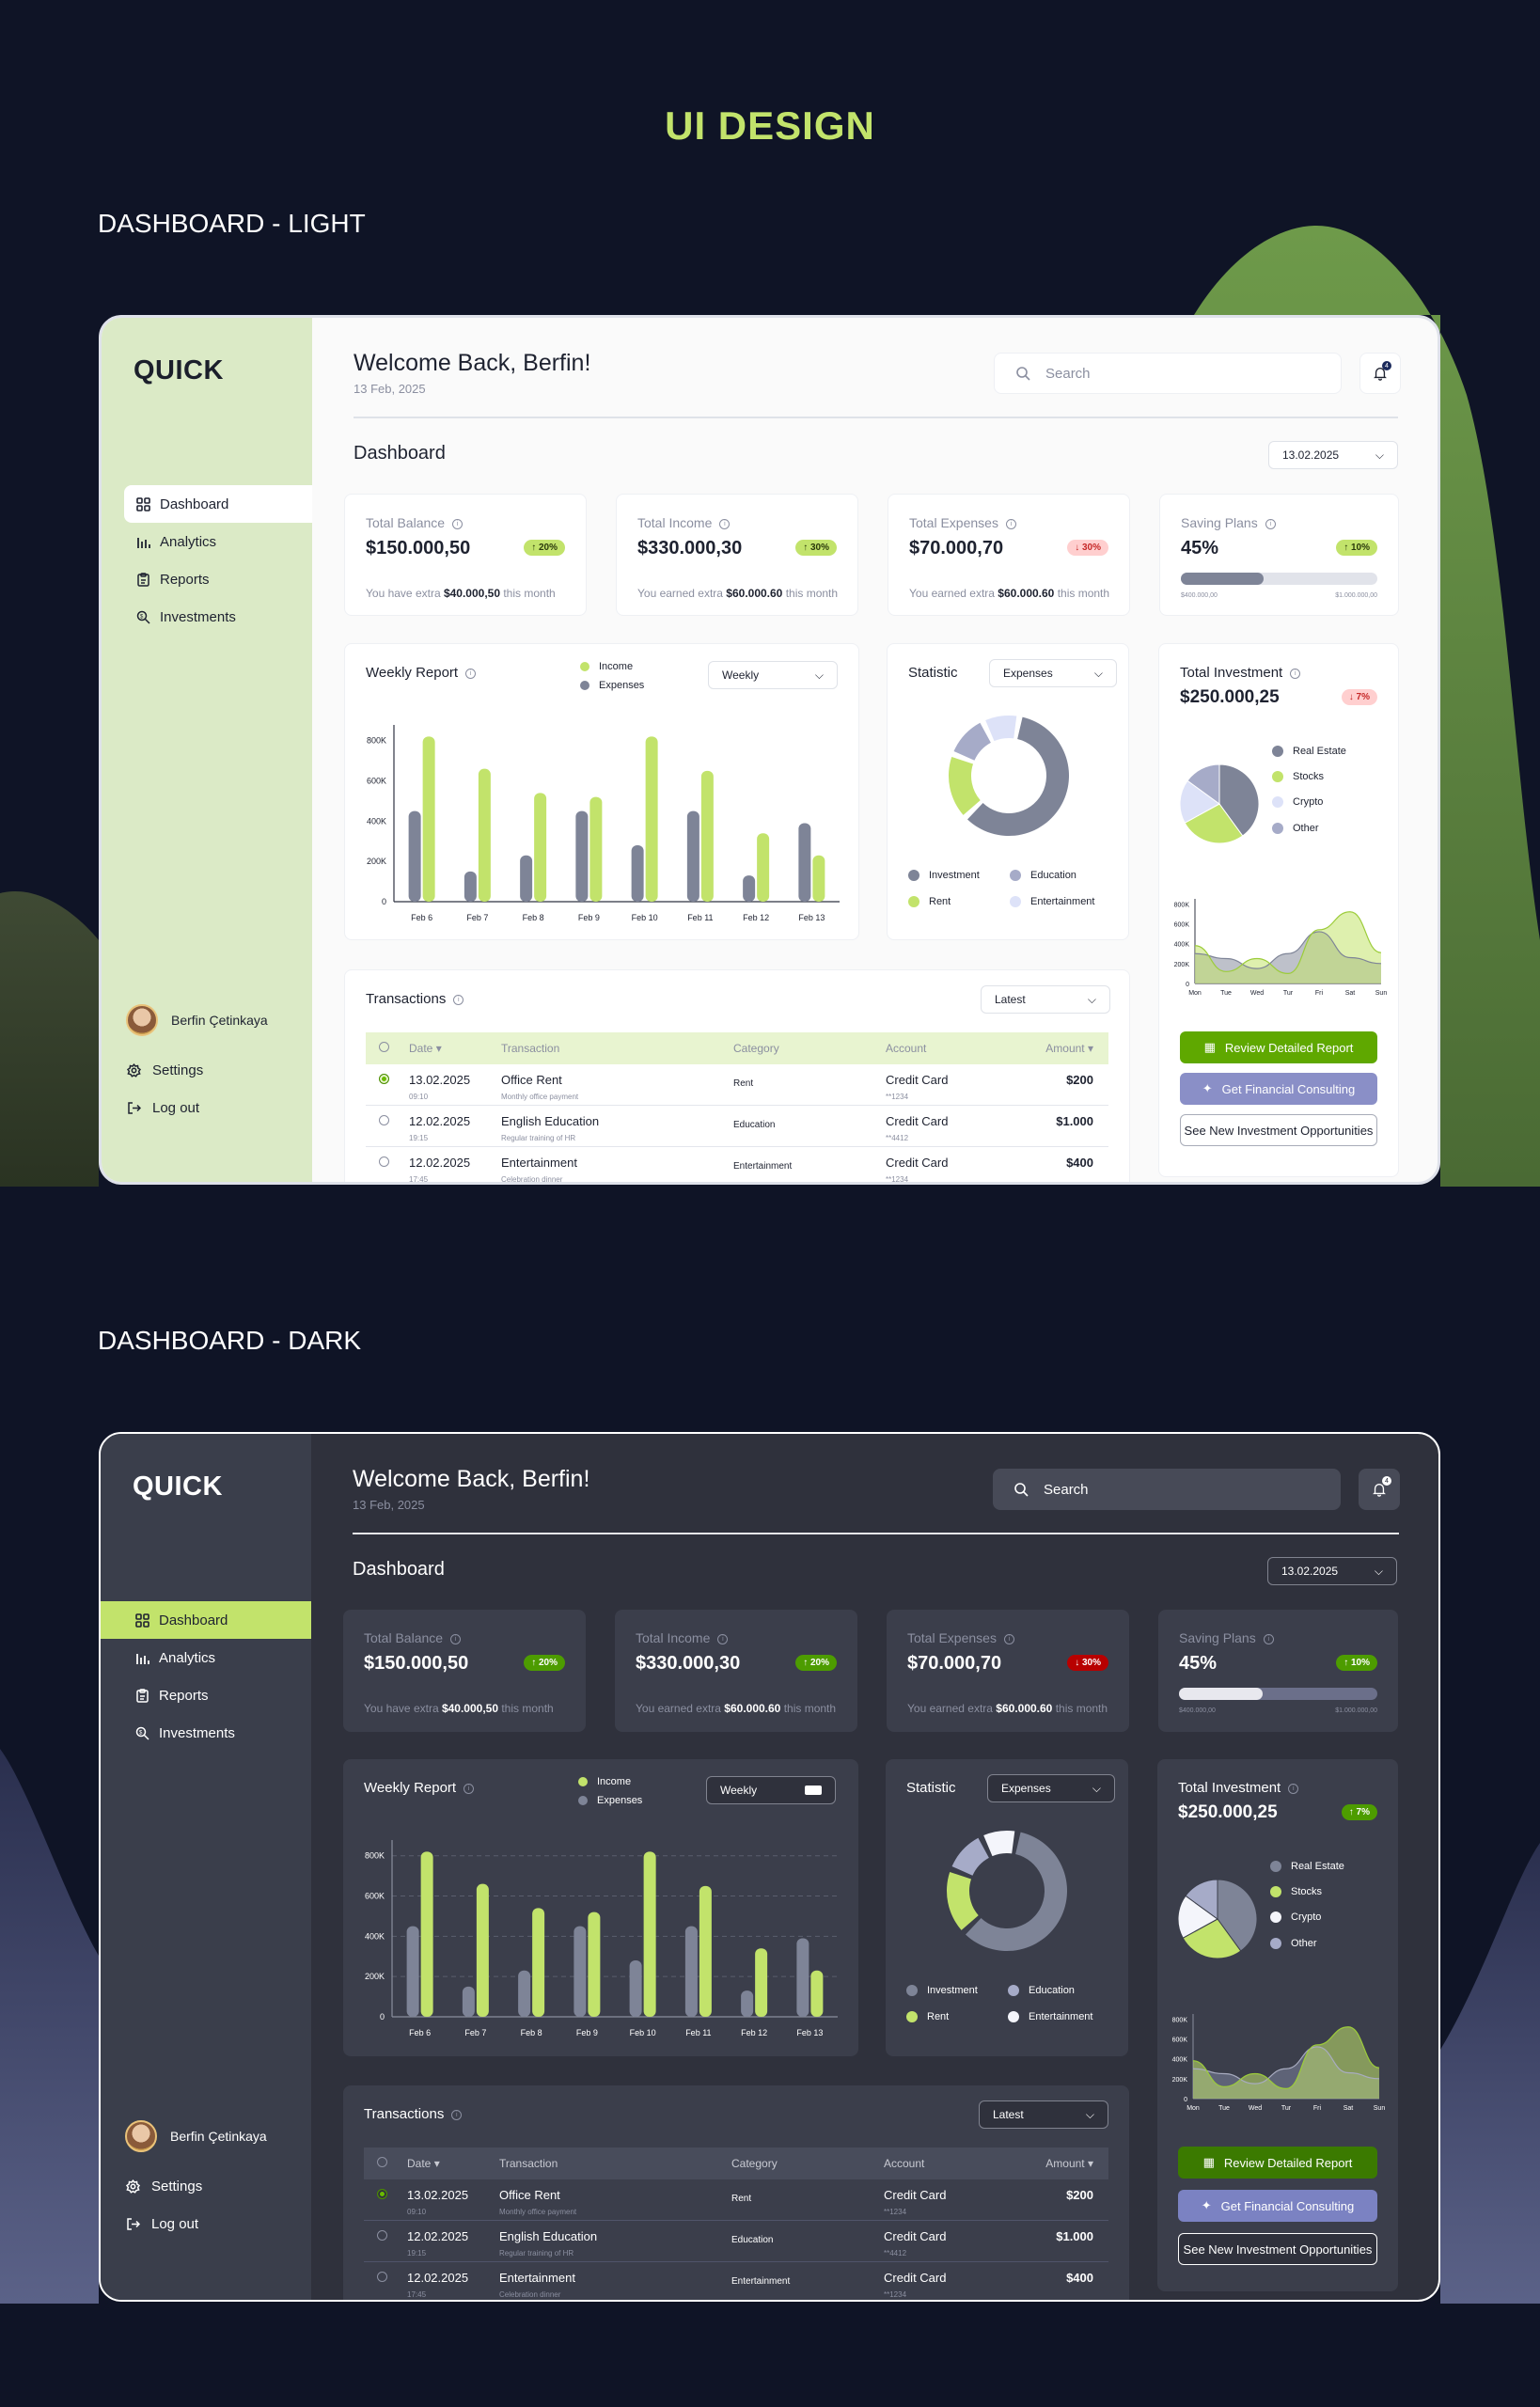  I want to click on investment-value: $250.000,25, so click(1230, 697).